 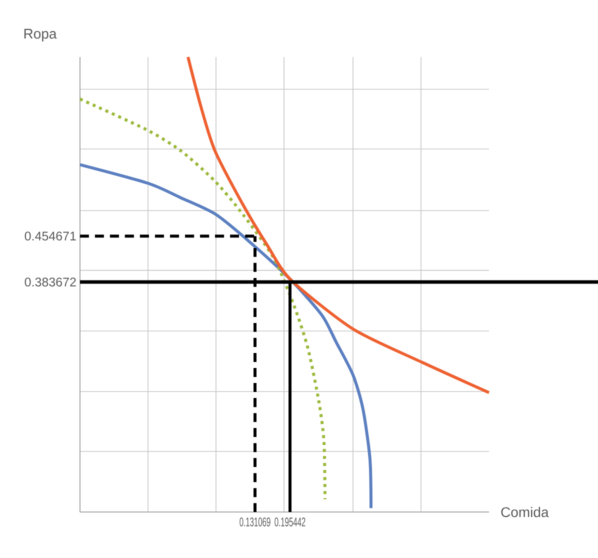 What do you see at coordinates (50, 236) in the screenshot?
I see `y-tick-label: 0.454671` at bounding box center [50, 236].